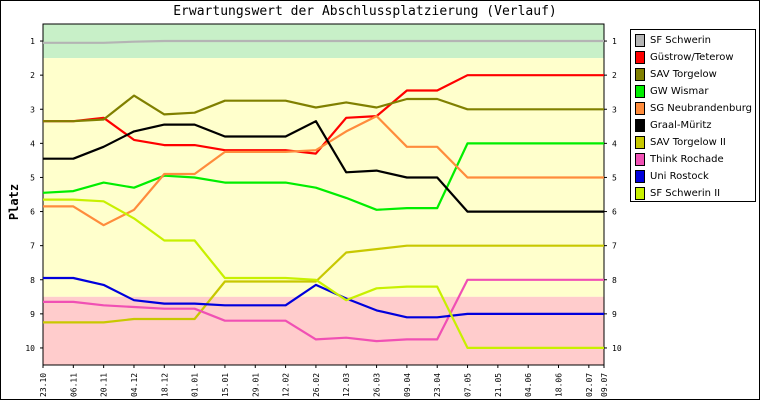 This screenshot has height=400, width=760. What do you see at coordinates (614, 280) in the screenshot?
I see `y-tick-label-right: 8` at bounding box center [614, 280].